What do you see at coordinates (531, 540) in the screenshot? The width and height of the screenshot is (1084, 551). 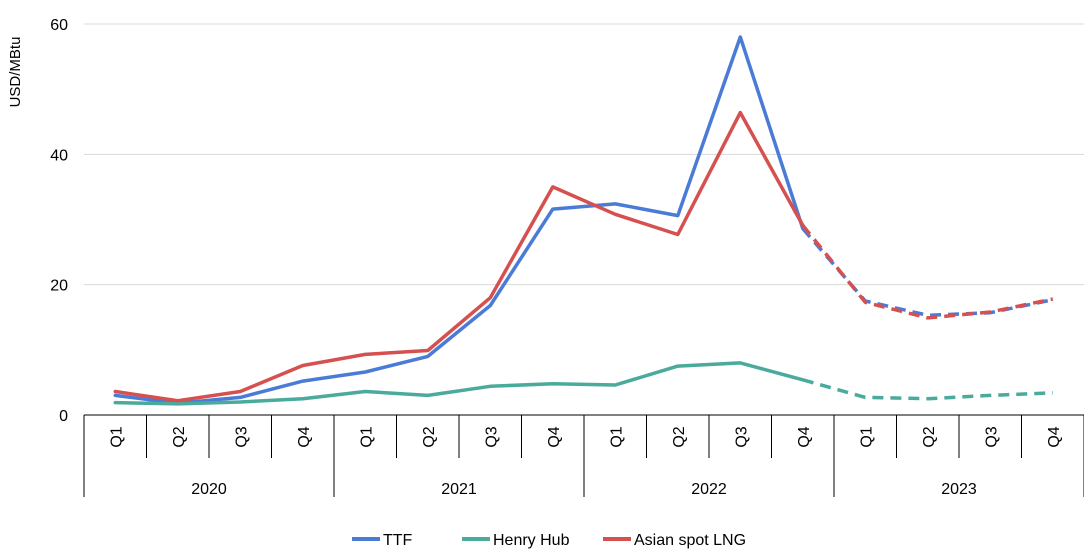 I see `legend-label: Henry Hub` at bounding box center [531, 540].